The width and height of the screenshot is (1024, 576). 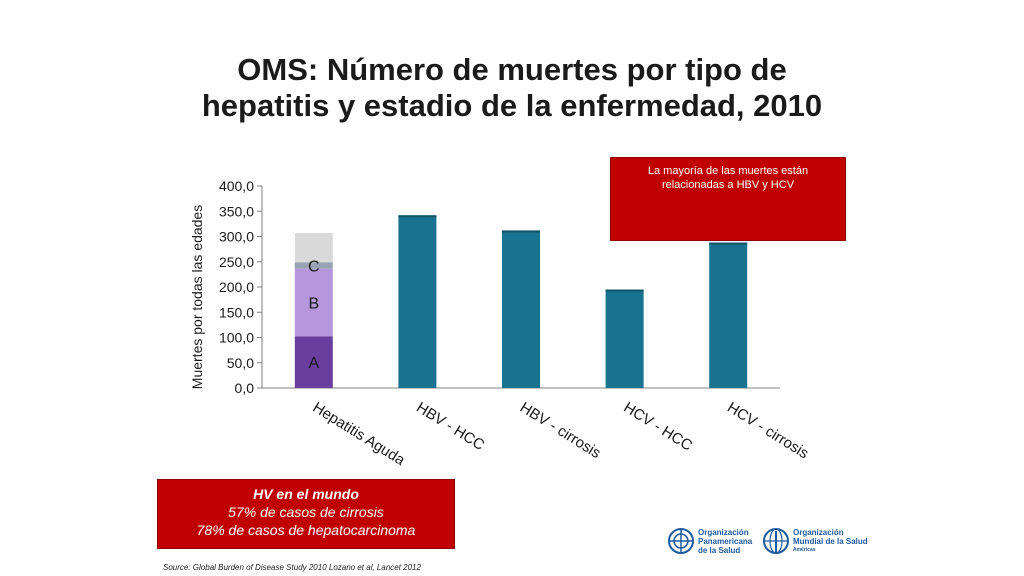 I want to click on y-tick-label: 100,0, so click(x=236, y=338).